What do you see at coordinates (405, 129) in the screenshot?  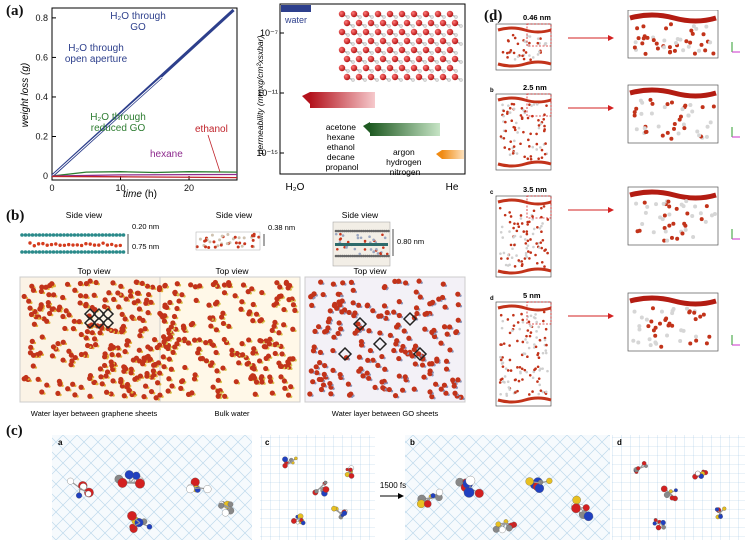 I see `gases-bar` at bounding box center [405, 129].